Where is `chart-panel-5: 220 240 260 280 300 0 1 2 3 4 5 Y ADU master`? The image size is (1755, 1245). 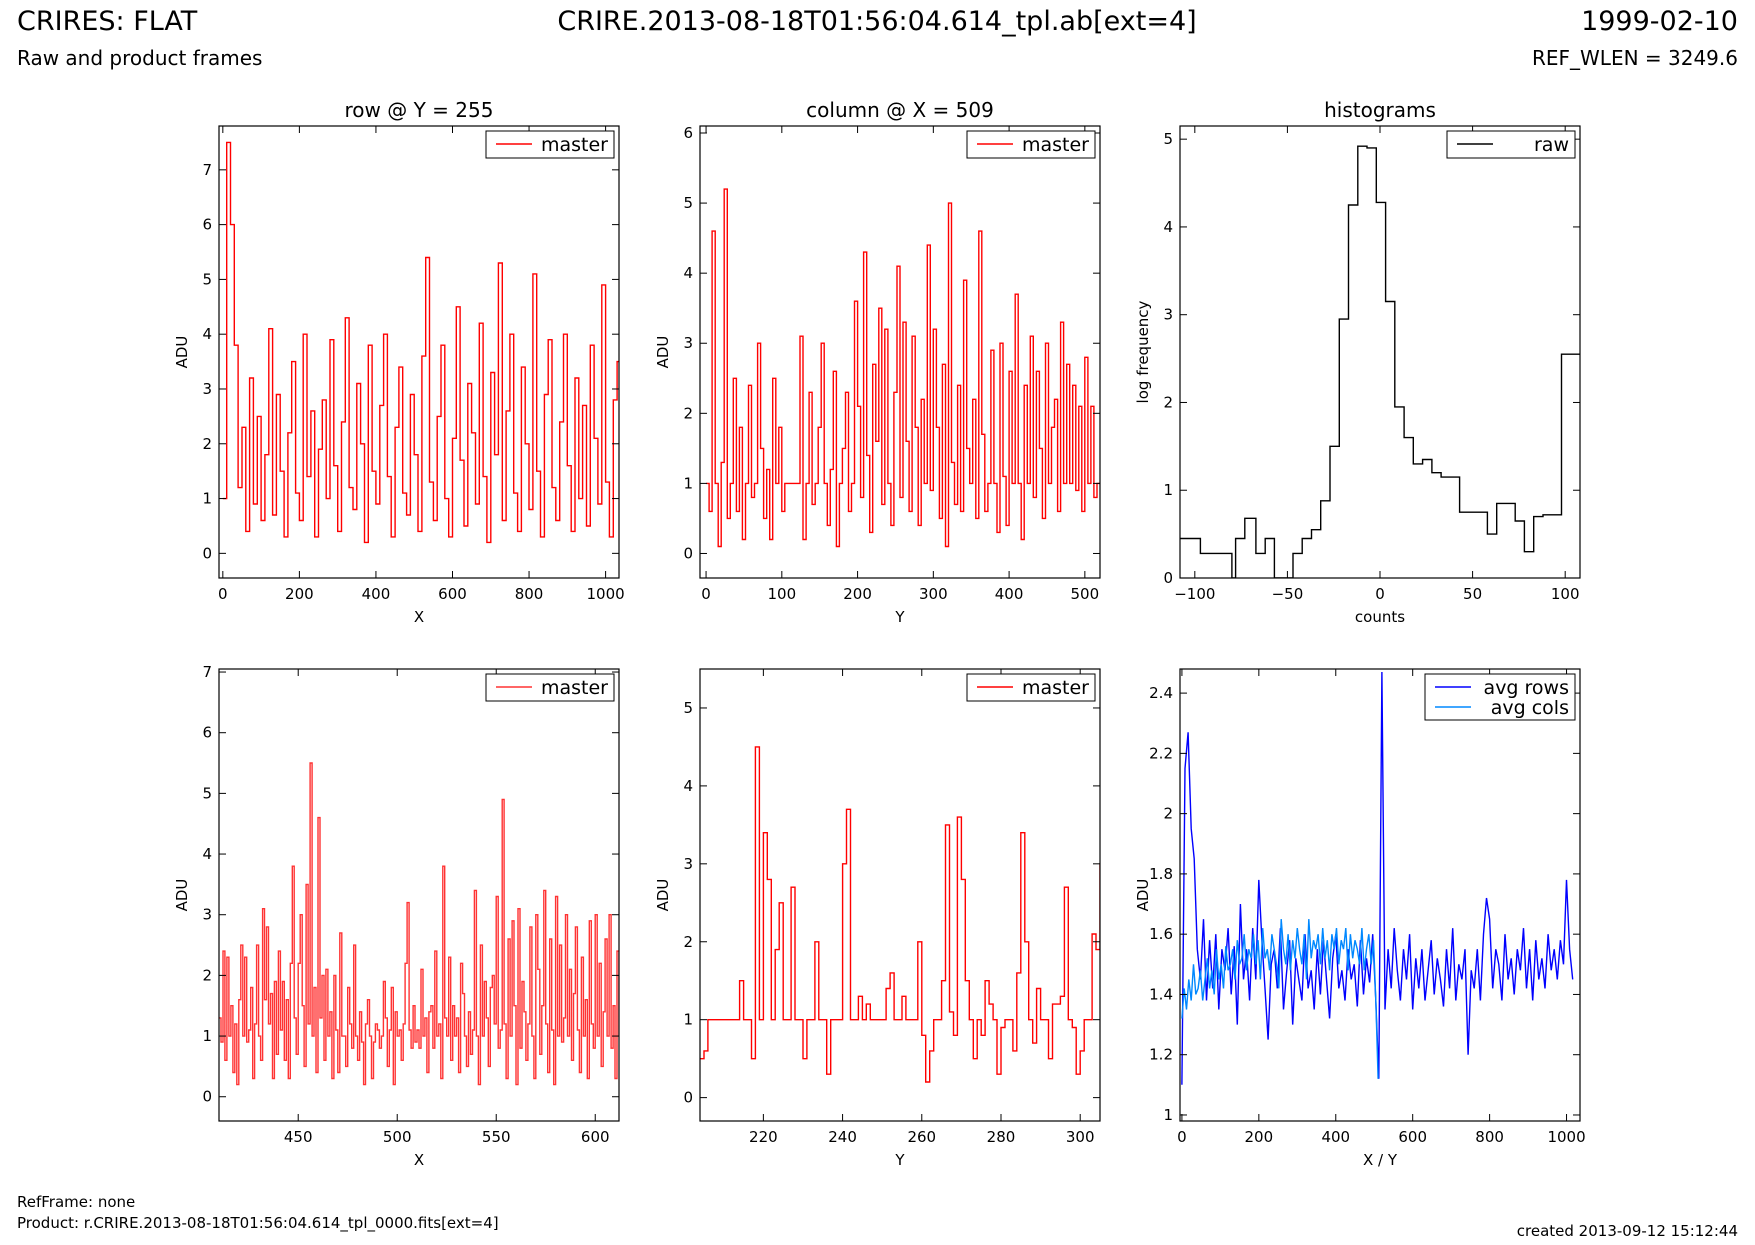 chart-panel-5: 220 240 260 280 300 0 1 2 3 4 5 Y ADU master is located at coordinates (877, 918).